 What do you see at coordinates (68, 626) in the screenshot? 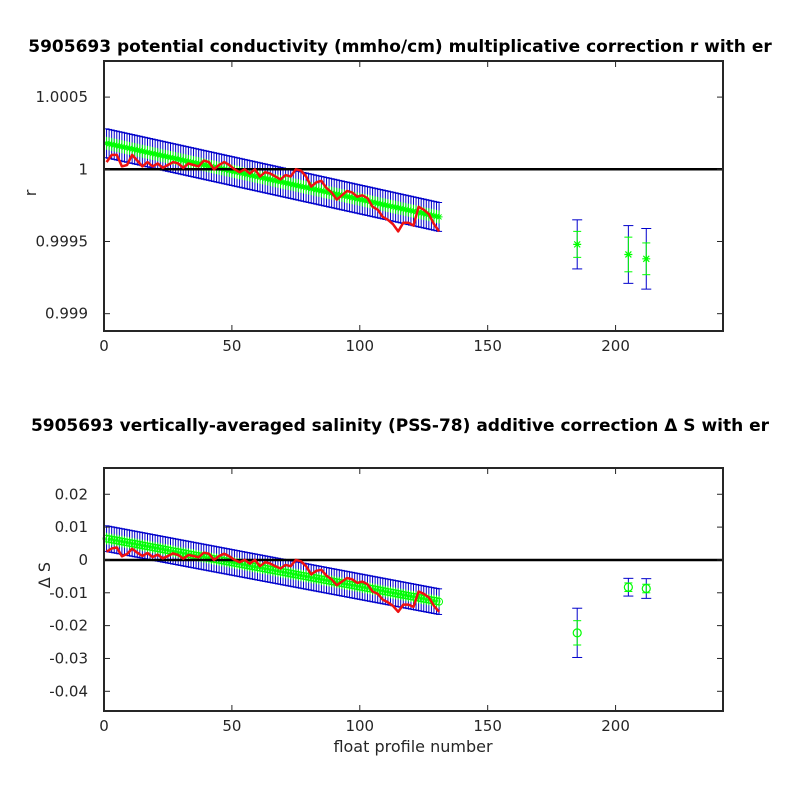
I see `y-tick-label: -0.02` at bounding box center [68, 626].